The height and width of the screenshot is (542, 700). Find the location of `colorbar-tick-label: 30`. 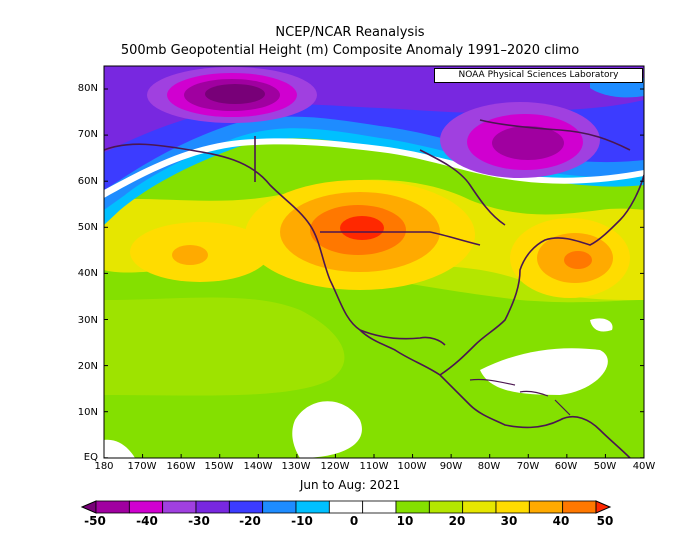

colorbar-tick-label: 30 is located at coordinates (509, 521).